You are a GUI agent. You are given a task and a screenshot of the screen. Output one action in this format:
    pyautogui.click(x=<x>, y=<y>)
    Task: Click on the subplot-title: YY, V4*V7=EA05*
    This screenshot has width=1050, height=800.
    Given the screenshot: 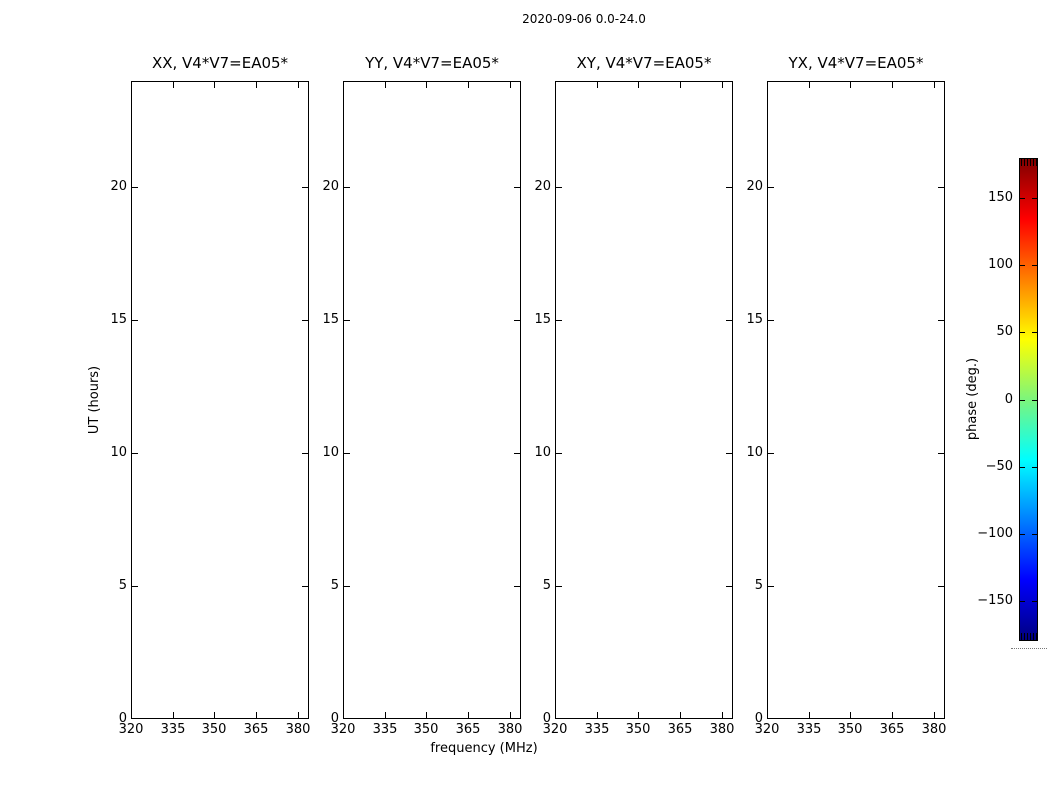 What is the action you would take?
    pyautogui.click(x=432, y=63)
    